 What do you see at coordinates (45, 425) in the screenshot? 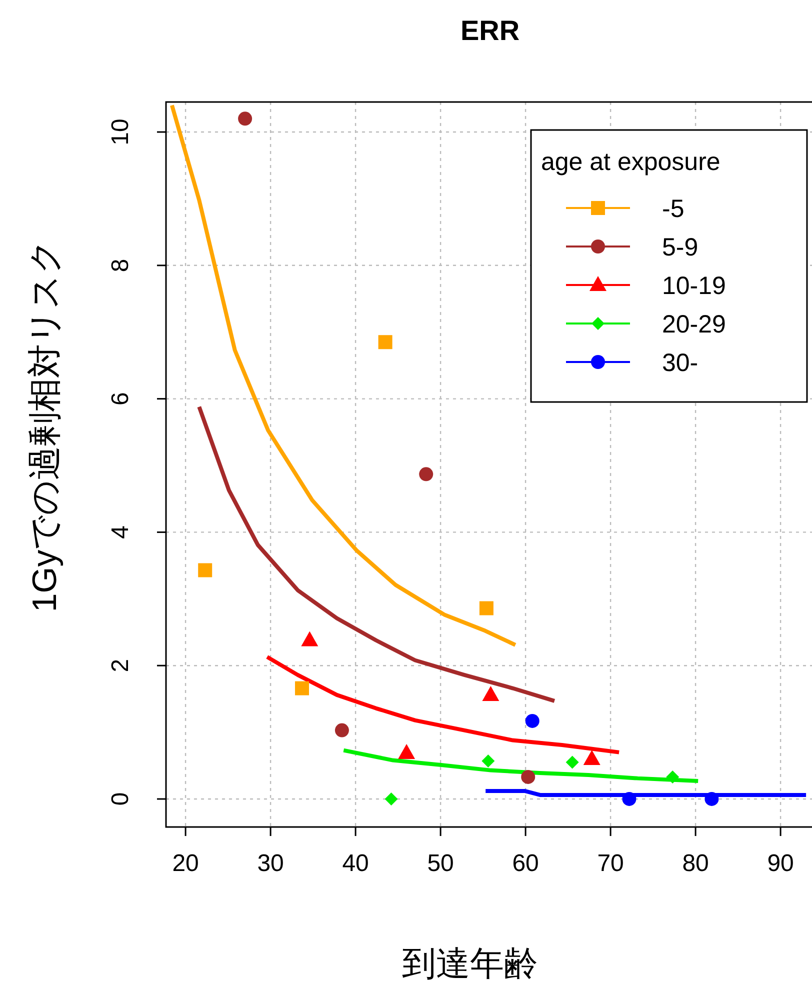
I see `y-axis-title: 1Gyでの過剰相対リスク` at bounding box center [45, 425].